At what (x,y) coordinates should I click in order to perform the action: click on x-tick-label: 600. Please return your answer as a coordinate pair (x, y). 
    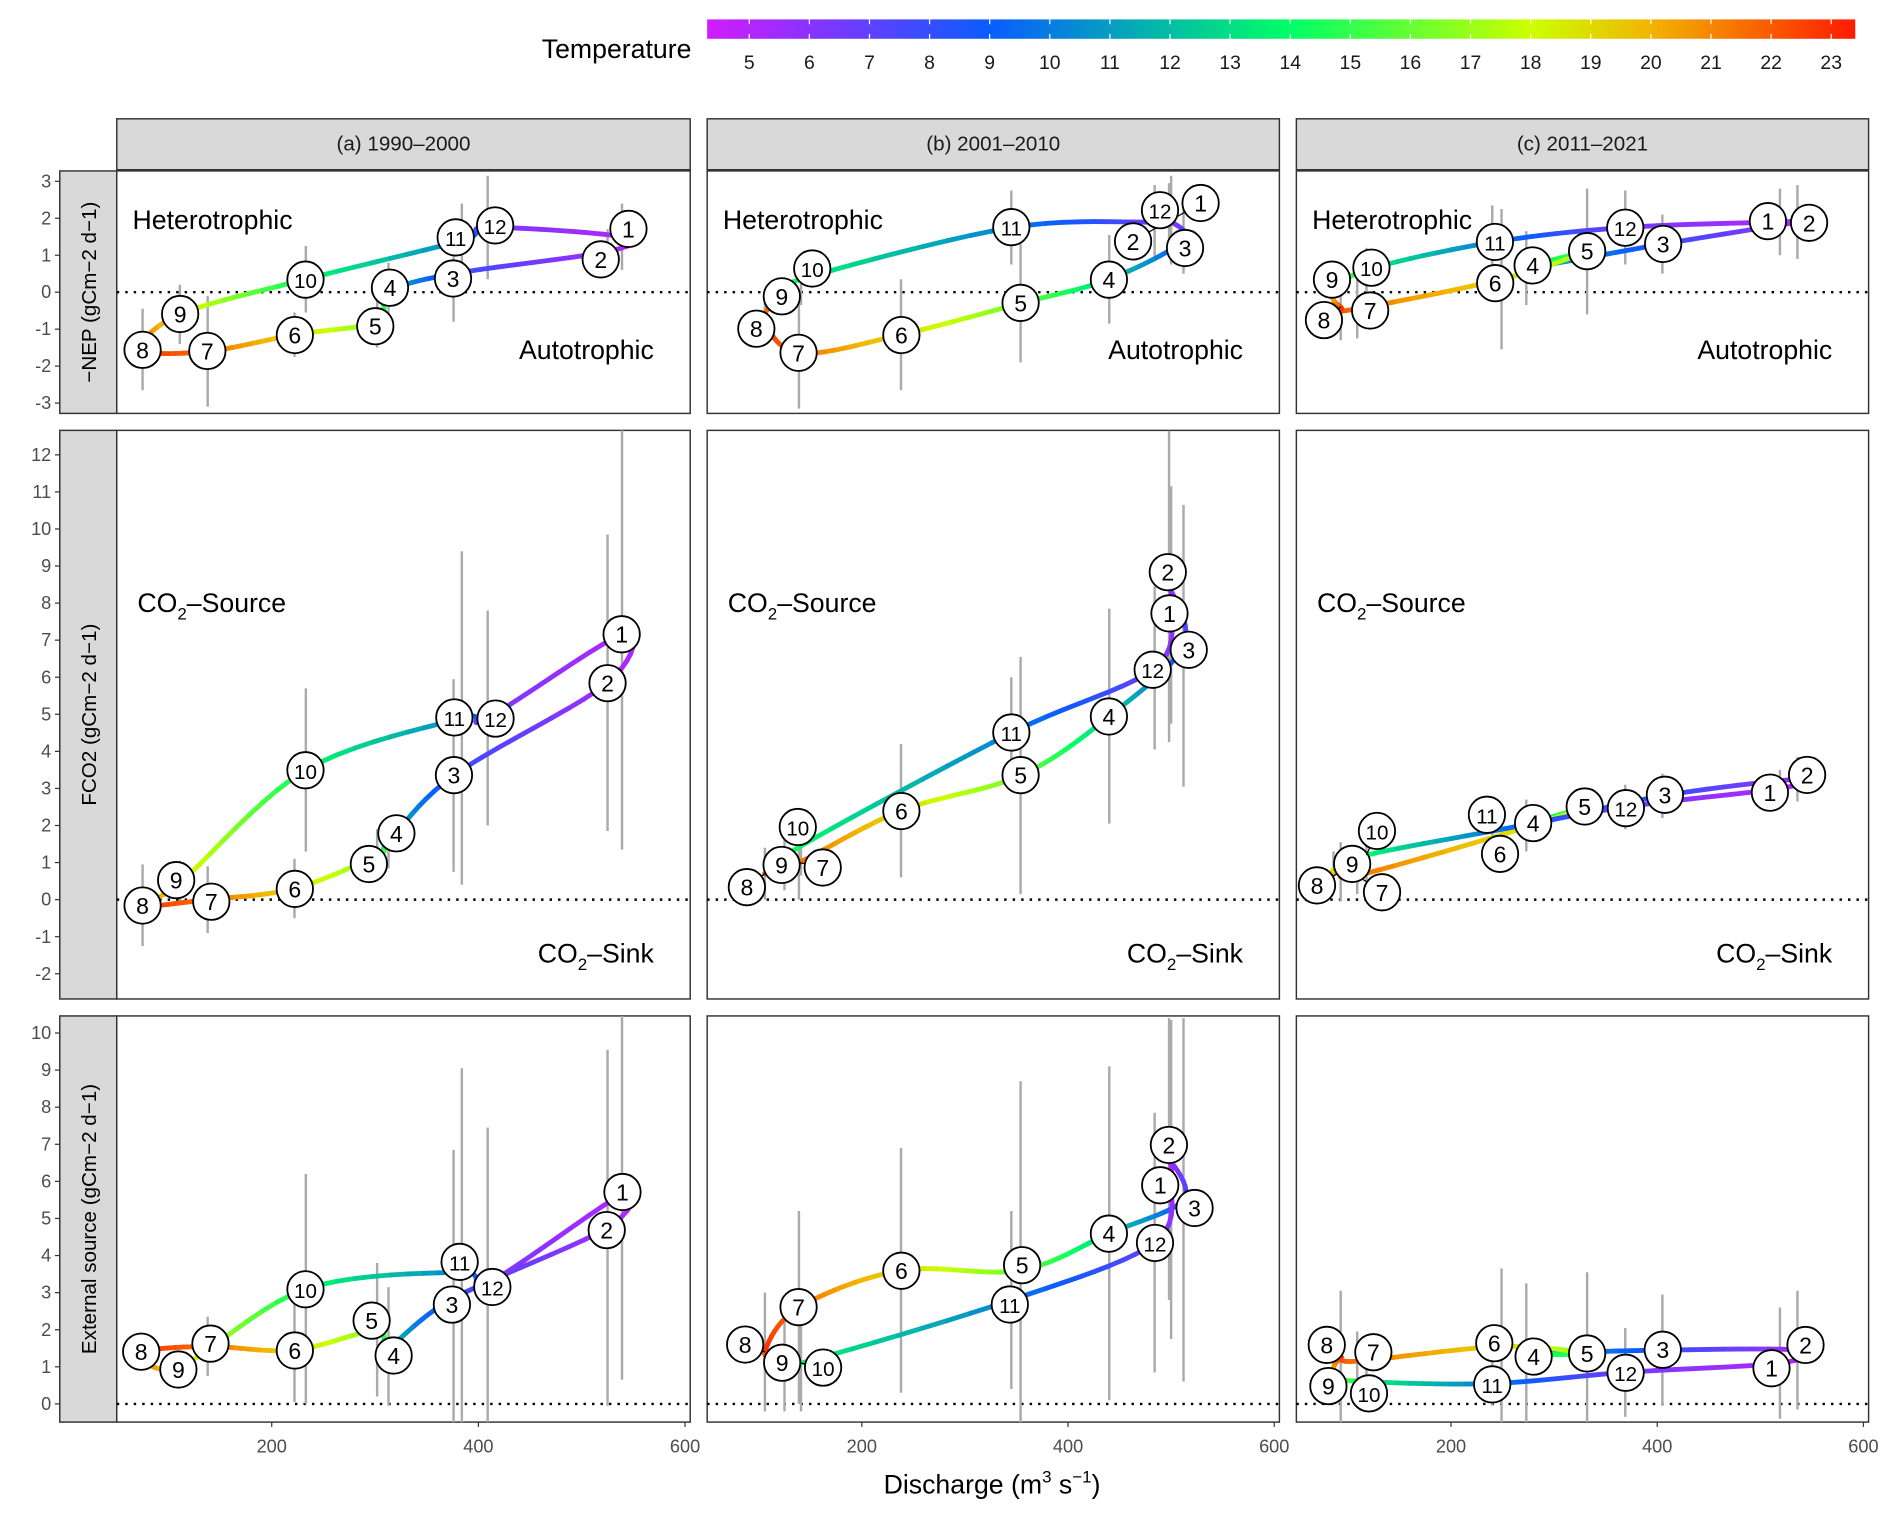
    Looking at the image, I should click on (1863, 1446).